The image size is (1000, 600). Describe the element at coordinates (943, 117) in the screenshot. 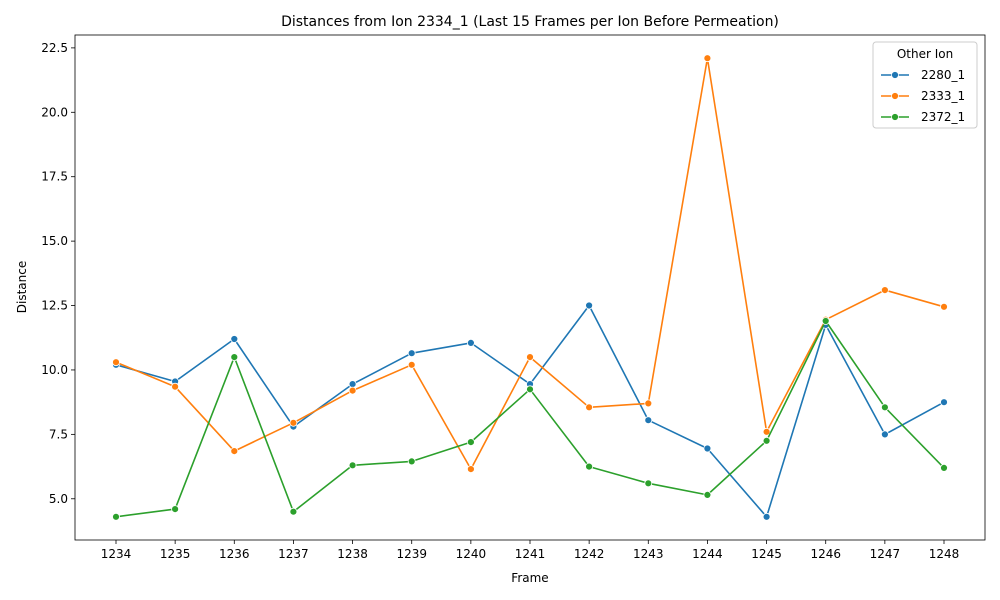

I see `legend-label: 2372_1` at that location.